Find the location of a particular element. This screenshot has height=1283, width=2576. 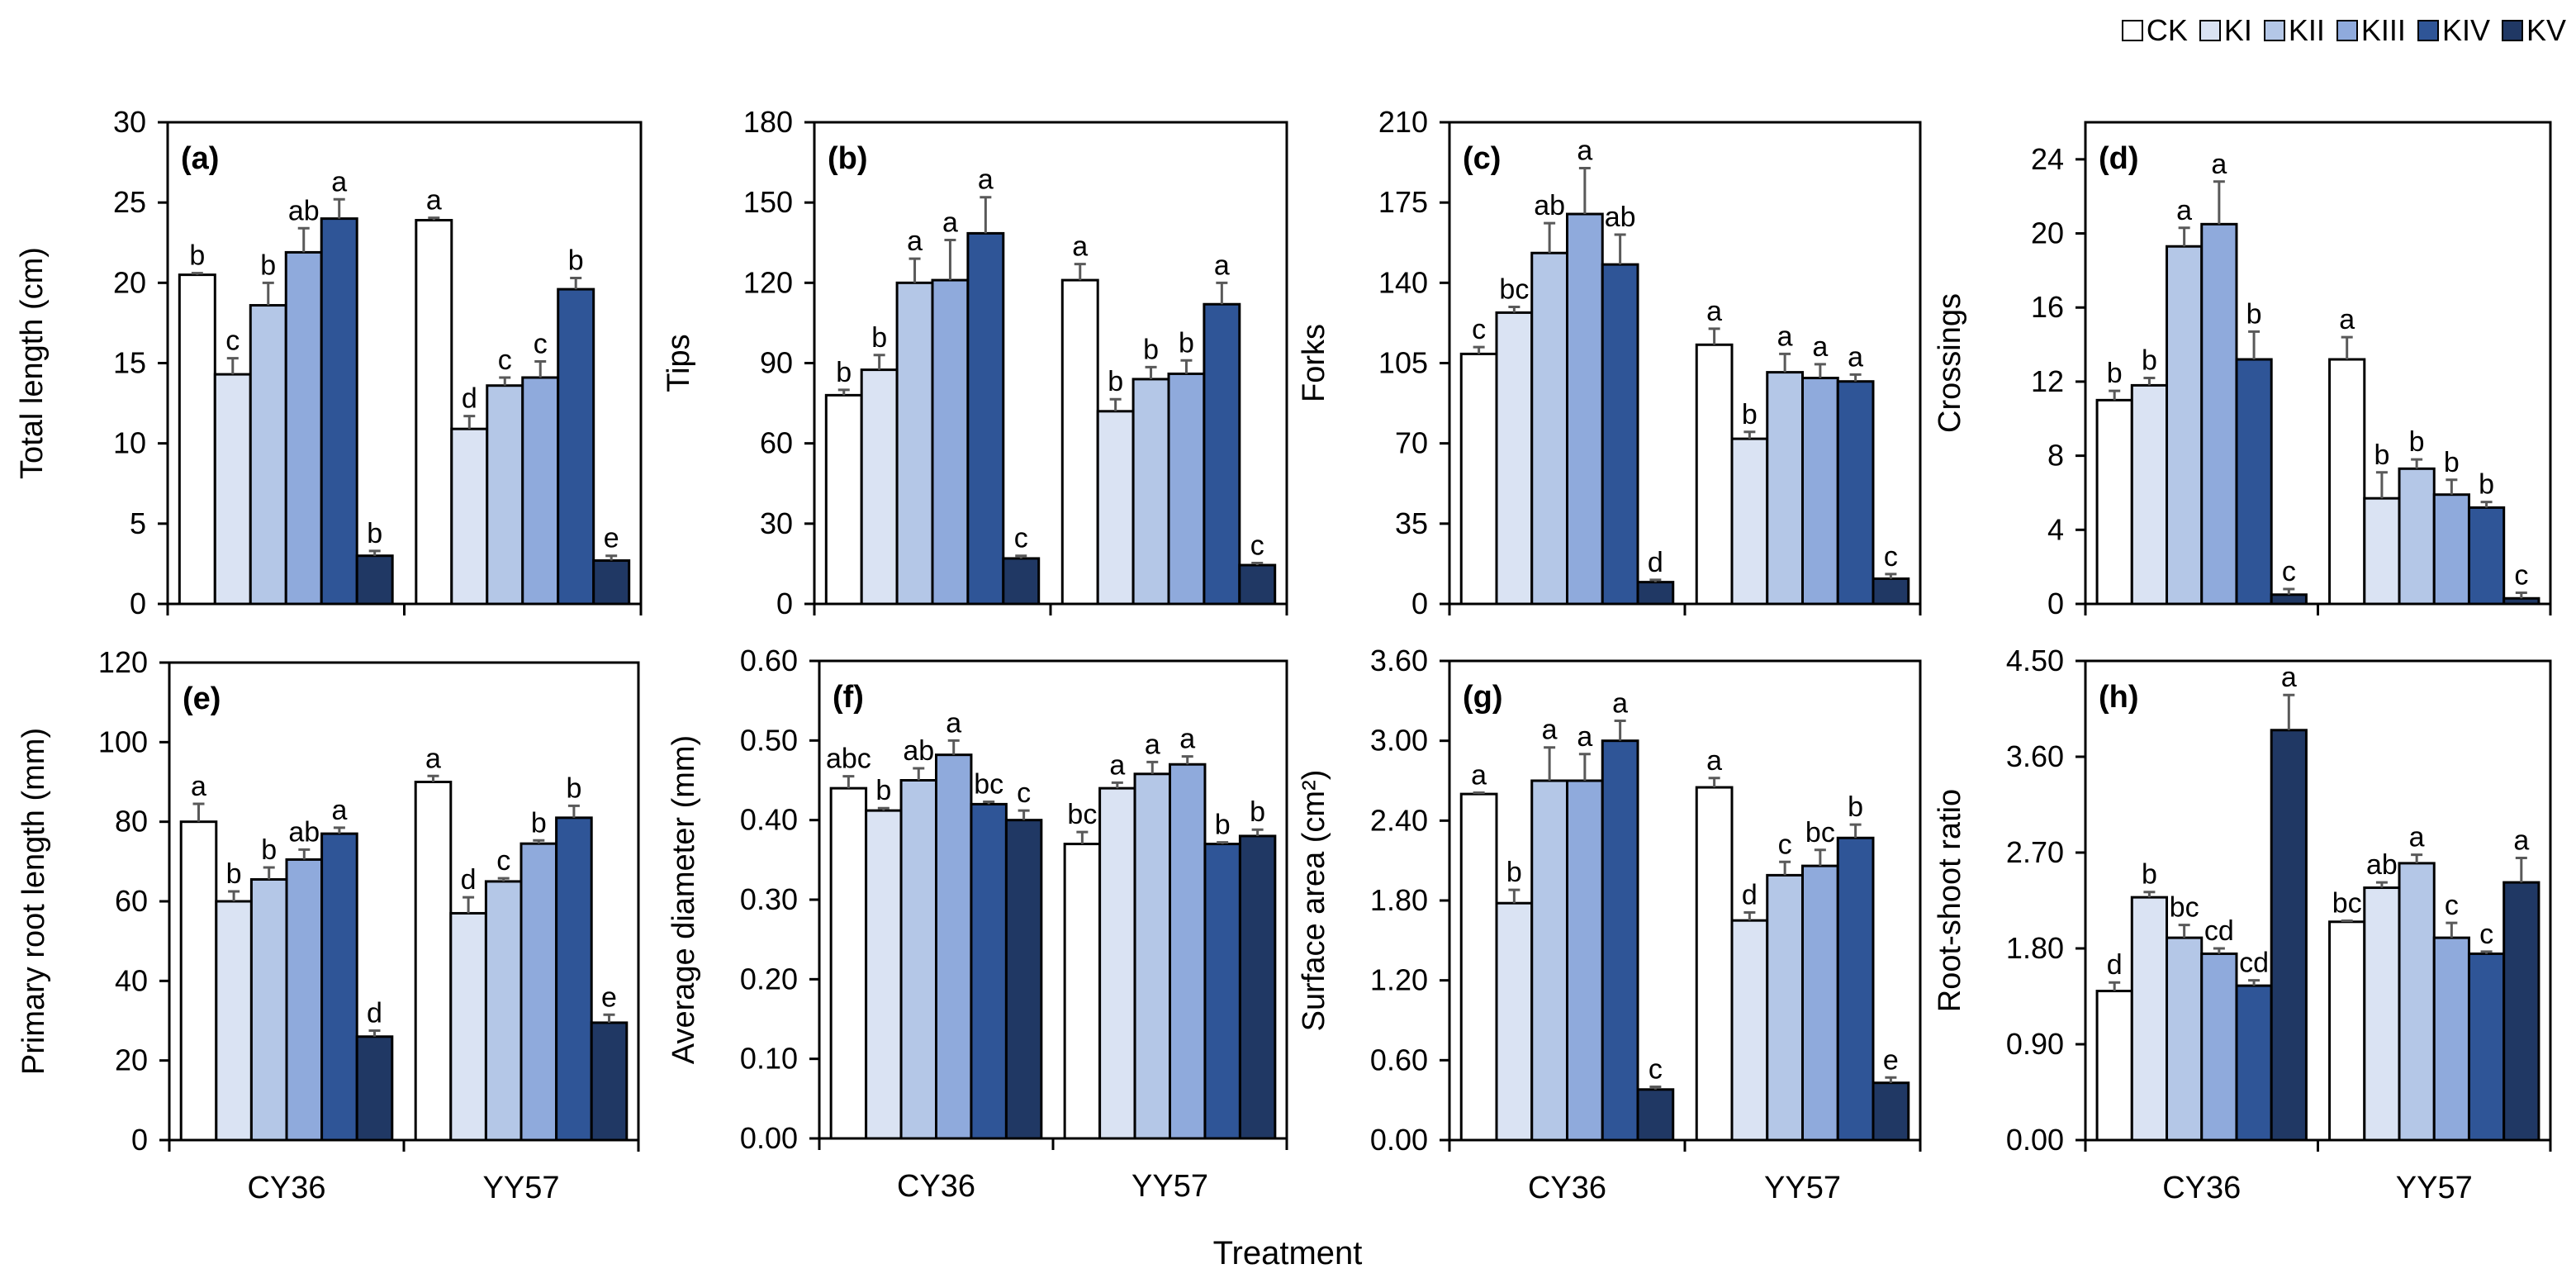

panel-tag: (b) is located at coordinates (848, 158).